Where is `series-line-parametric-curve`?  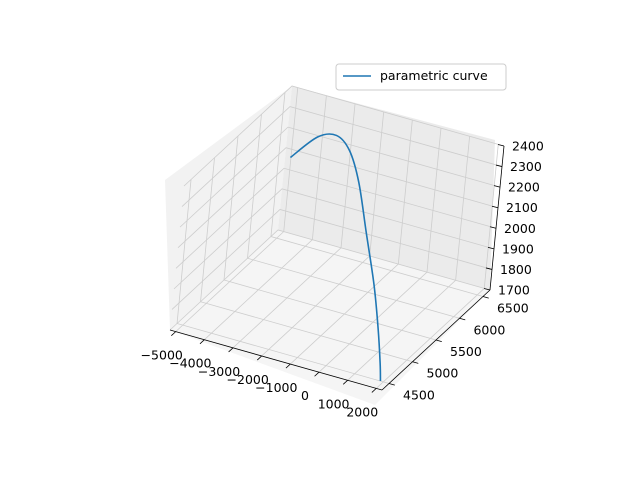
series-line-parametric-curve is located at coordinates (335, 257).